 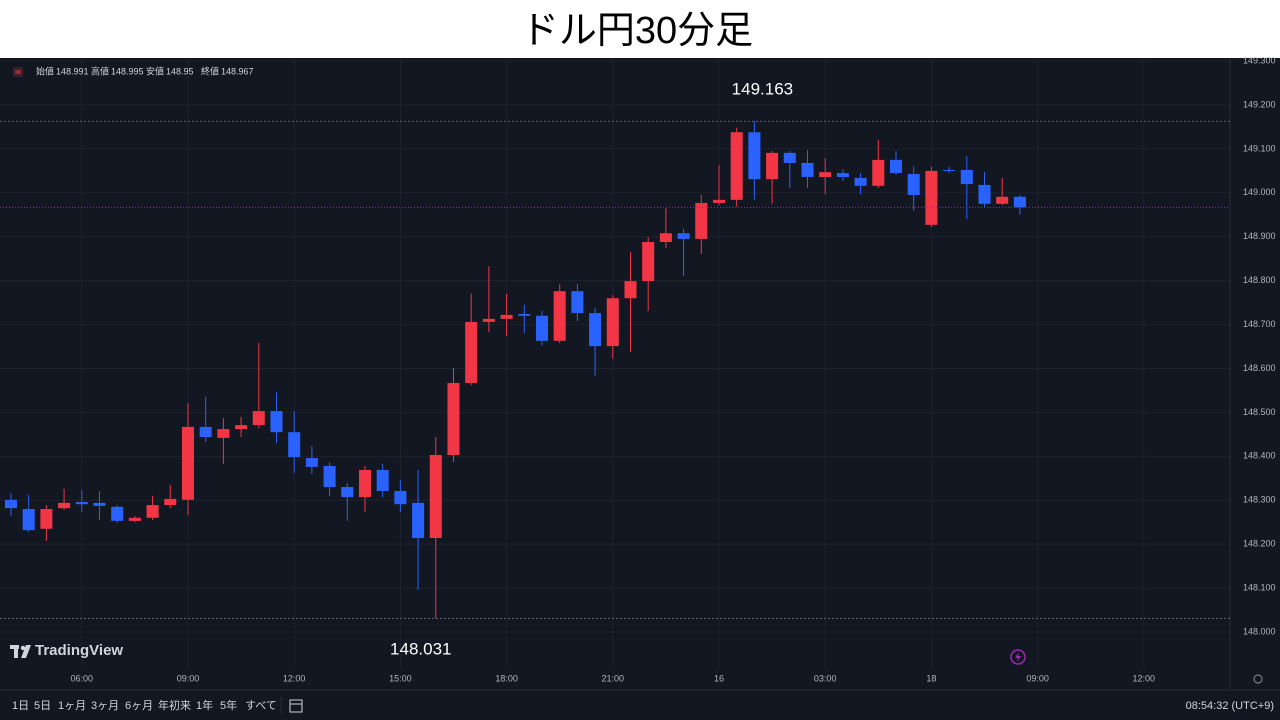 I want to click on range-button: 1ヶ月, so click(x=72, y=706).